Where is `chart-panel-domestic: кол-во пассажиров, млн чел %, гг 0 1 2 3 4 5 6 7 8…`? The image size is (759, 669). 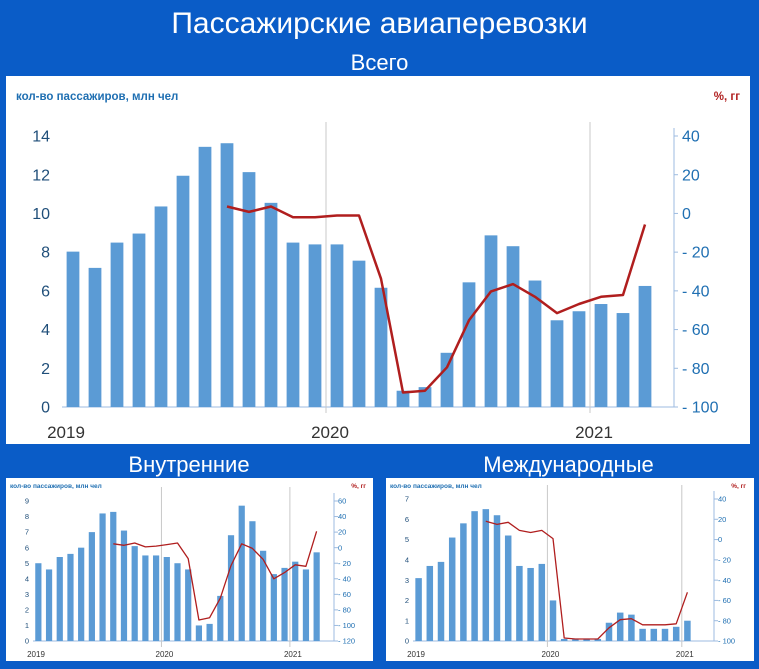
chart-panel-domestic: кол-во пассажиров, млн чел %, гг 0 1 2 3 4 5 6 7 8… is located at coordinates (189, 569).